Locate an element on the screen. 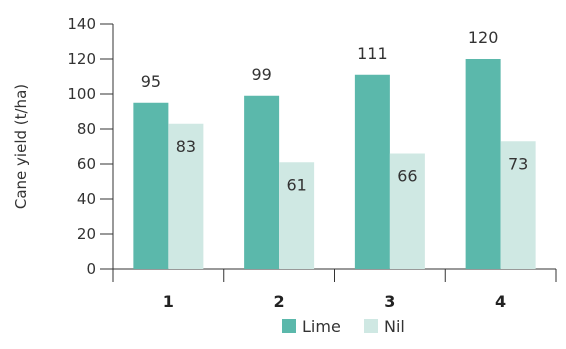  x-tick-label: 1 is located at coordinates (168, 301).